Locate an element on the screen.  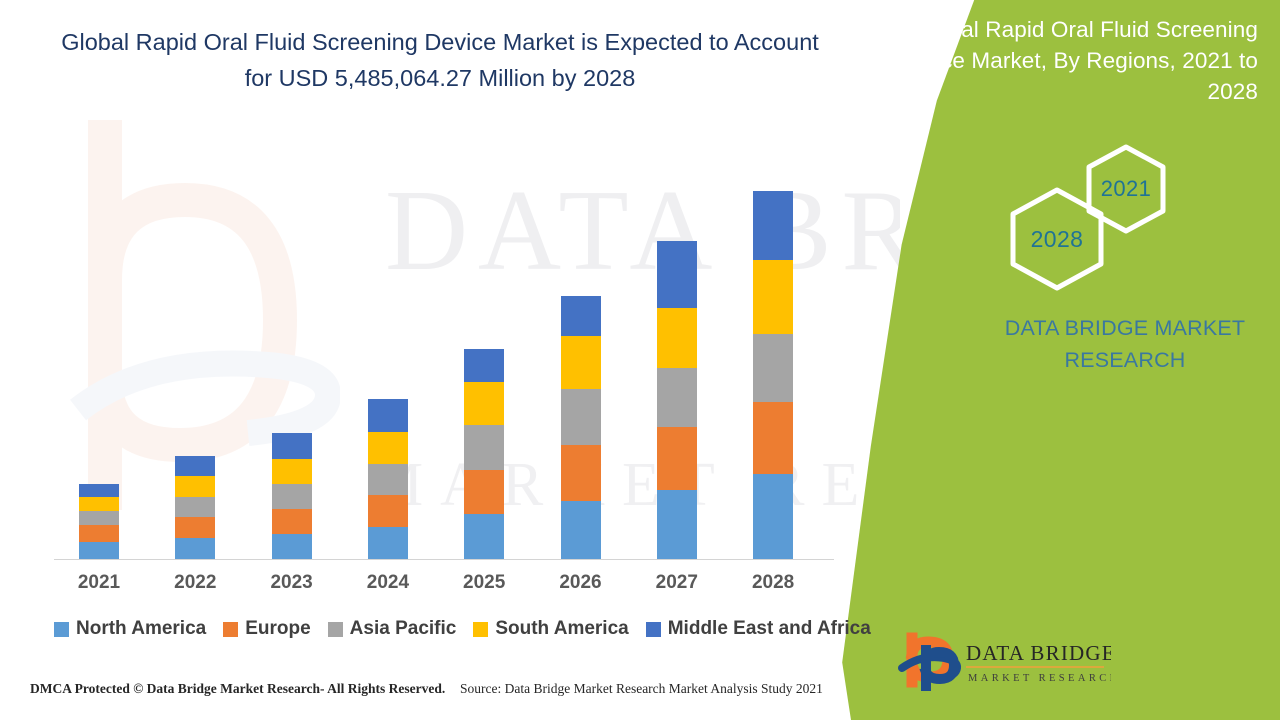
hexagon-badge-2028: 2028 is located at coordinates (1057, 239).